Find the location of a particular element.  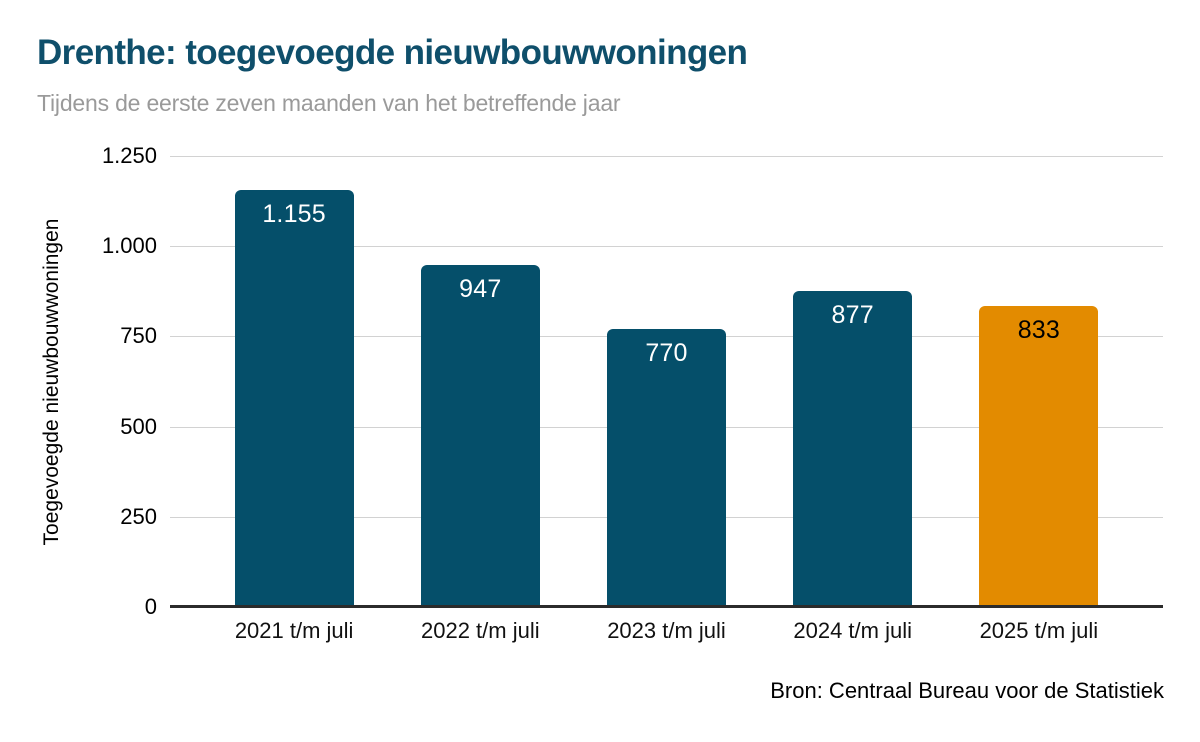

x-tick-label: 2022 t/m juli is located at coordinates (480, 630).